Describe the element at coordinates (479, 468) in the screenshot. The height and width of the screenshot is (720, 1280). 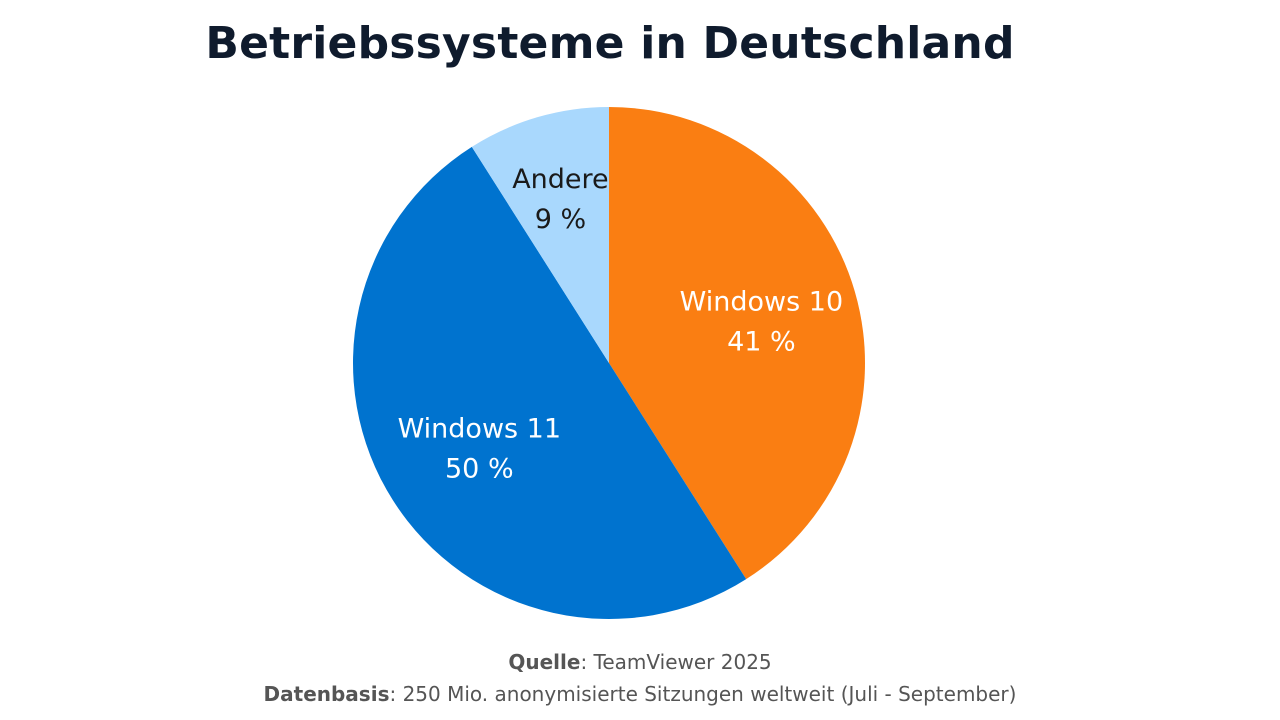
I see `slice-value-label: 50 %` at that location.